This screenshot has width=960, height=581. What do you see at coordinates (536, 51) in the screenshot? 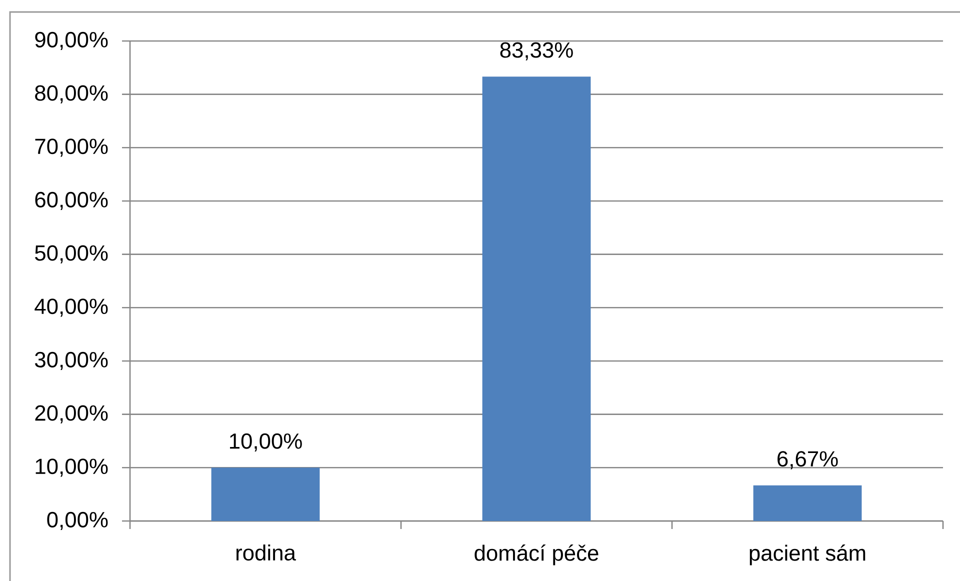
I see `data-label: 83,33%` at bounding box center [536, 51].